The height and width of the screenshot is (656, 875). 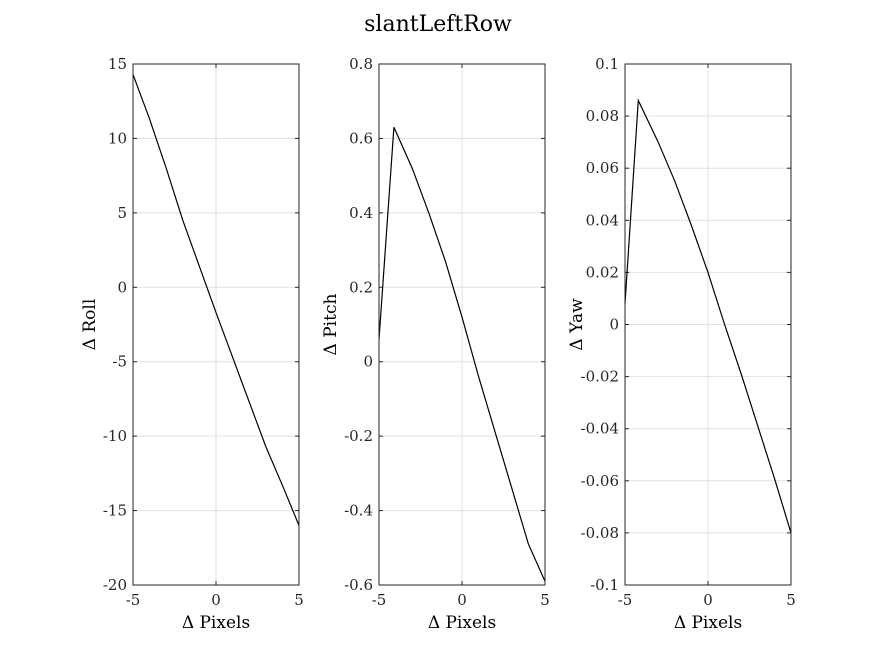 What do you see at coordinates (602, 272) in the screenshot?
I see `y-tick-label: 0.02` at bounding box center [602, 272].